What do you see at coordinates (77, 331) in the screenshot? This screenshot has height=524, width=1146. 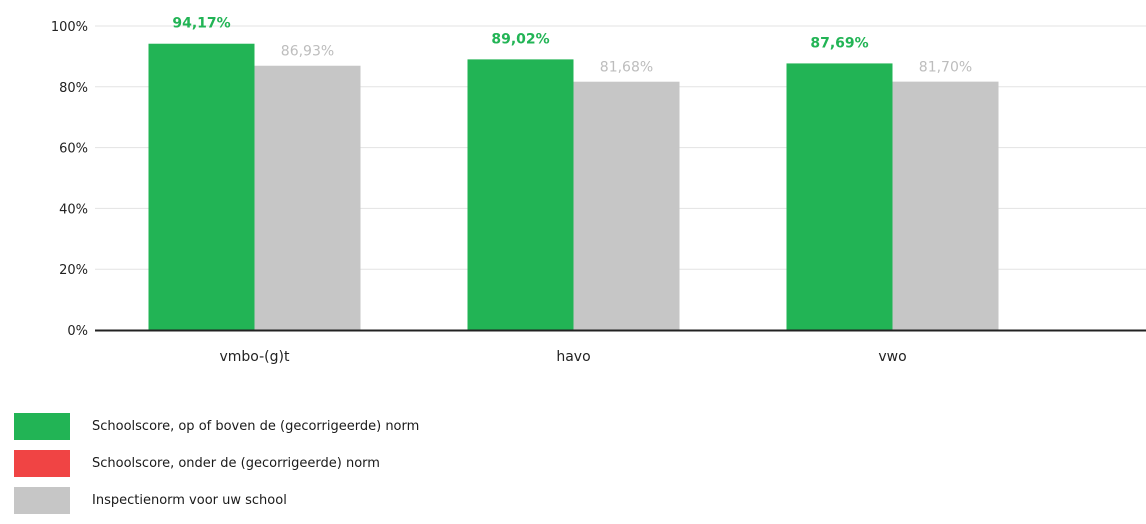 I see `y-tick-label: 0%` at bounding box center [77, 331].